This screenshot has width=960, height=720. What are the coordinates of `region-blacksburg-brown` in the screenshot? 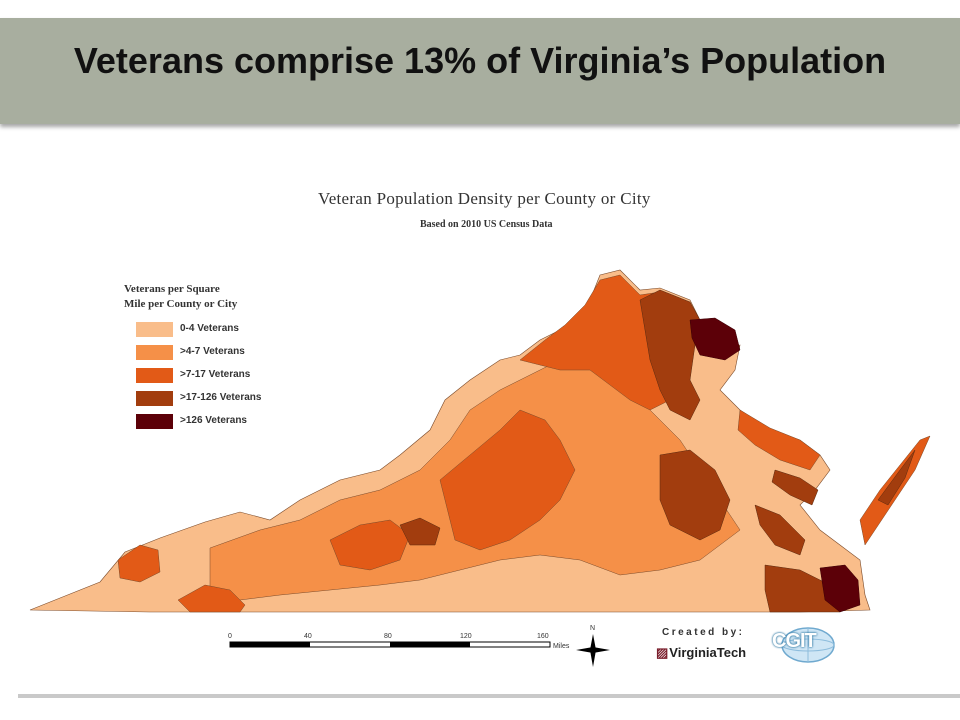 It's located at (420, 531).